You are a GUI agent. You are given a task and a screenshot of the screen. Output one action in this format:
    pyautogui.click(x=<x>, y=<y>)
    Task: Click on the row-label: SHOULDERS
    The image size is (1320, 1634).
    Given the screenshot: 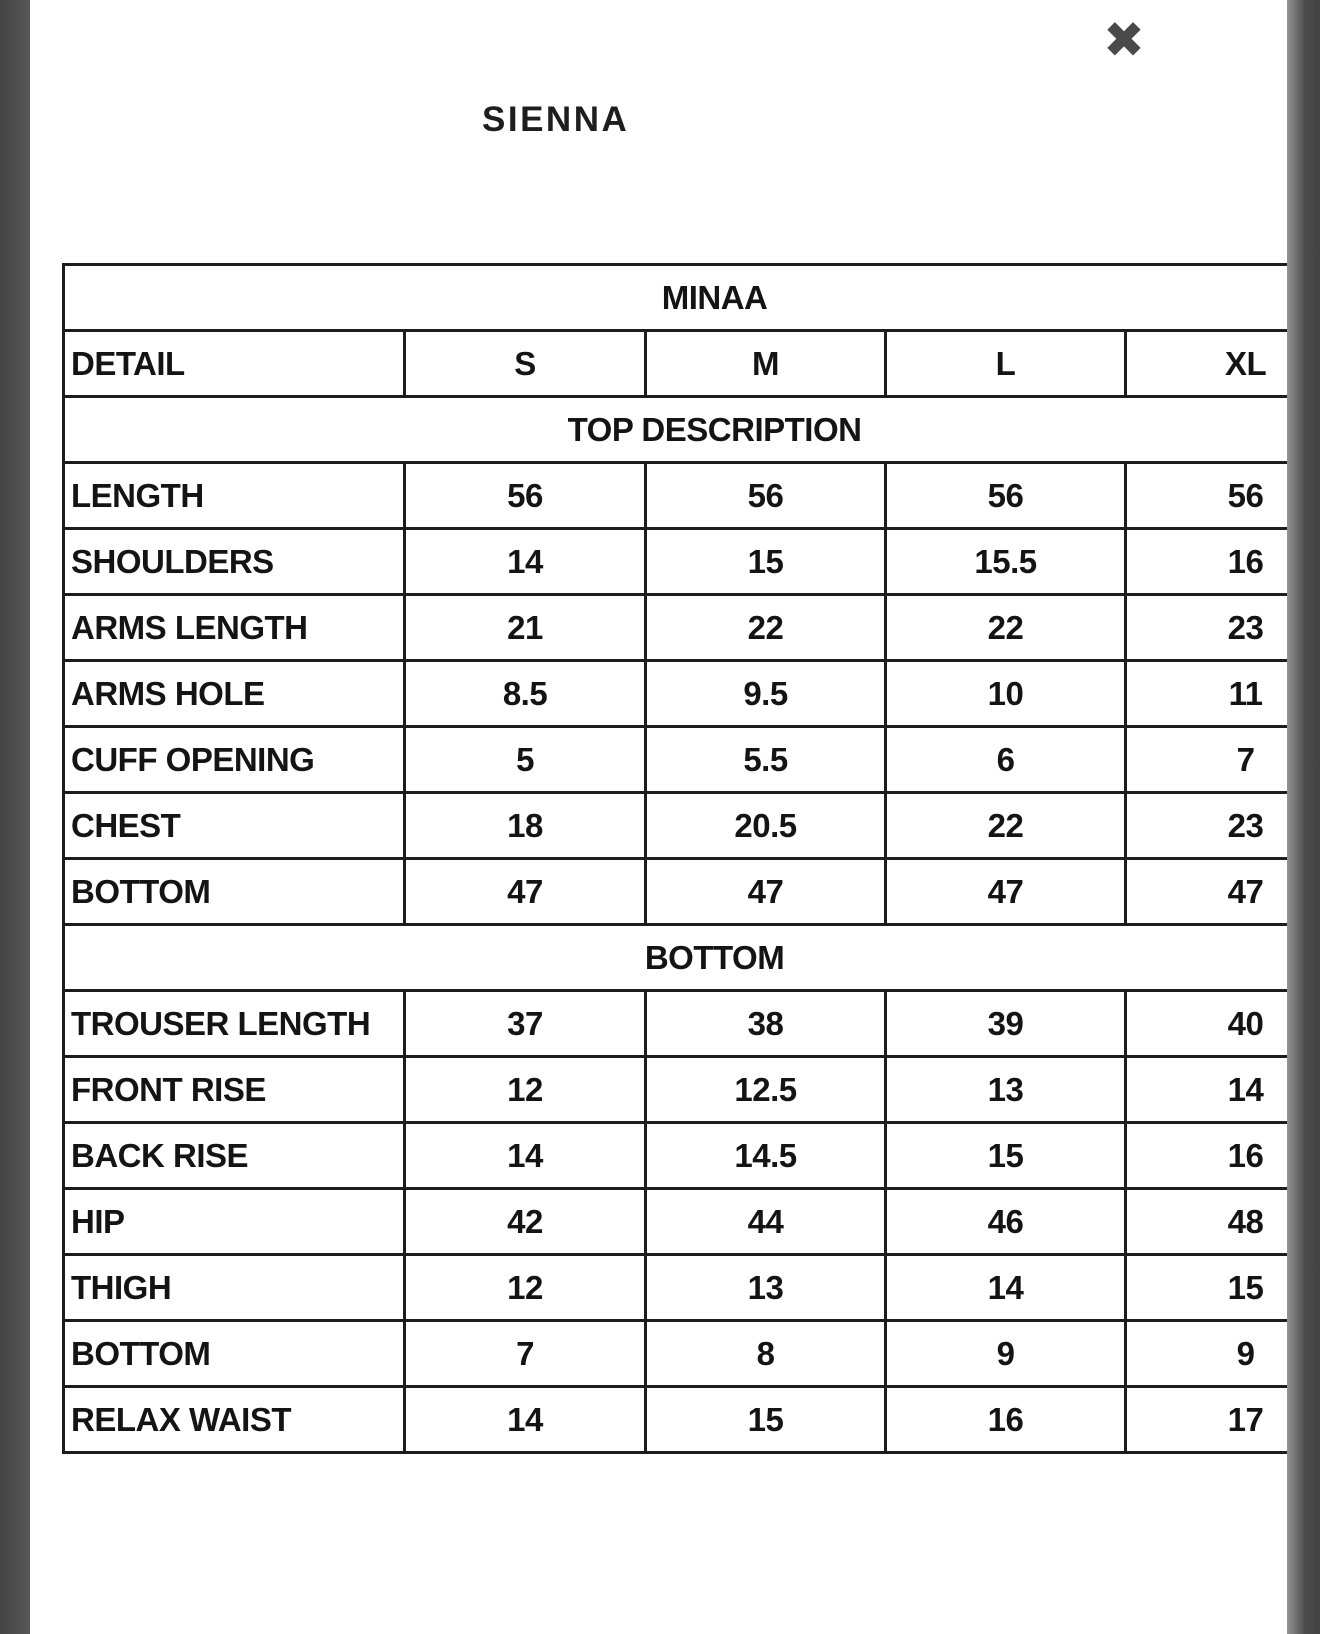 What is the action you would take?
    pyautogui.click(x=234, y=561)
    